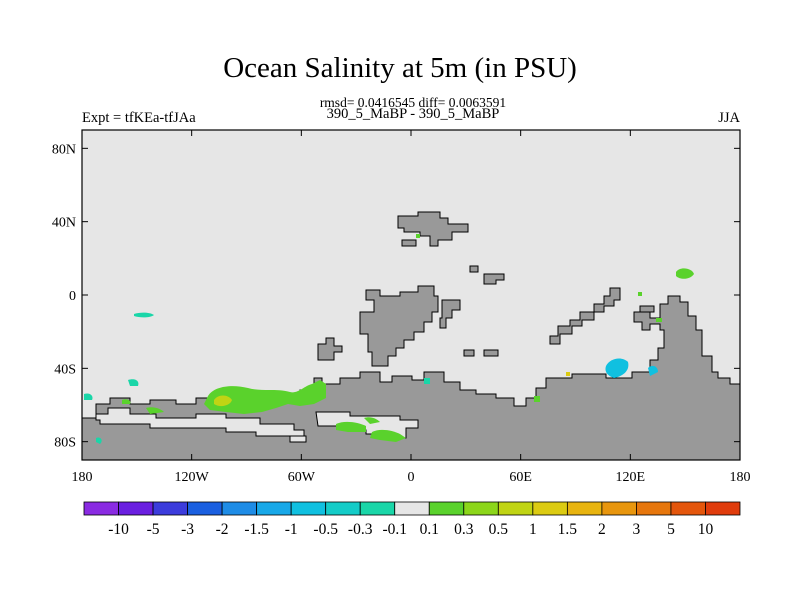 The width and height of the screenshot is (800, 600). What do you see at coordinates (671, 529) in the screenshot?
I see `colorbar-label: 5` at bounding box center [671, 529].